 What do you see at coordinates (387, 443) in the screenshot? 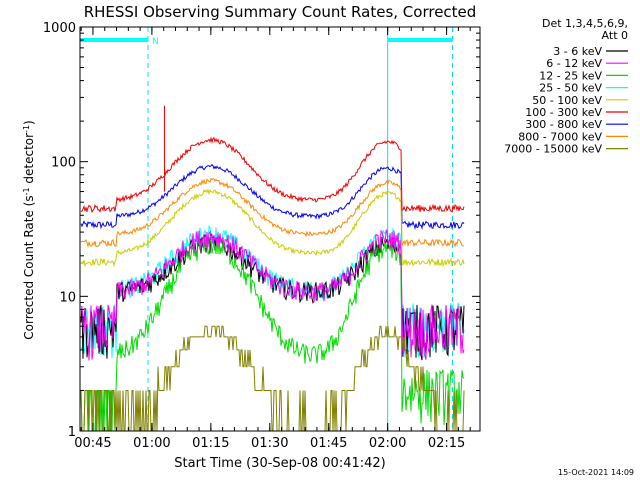
I see `x-tick-label: 02:00` at bounding box center [387, 443].